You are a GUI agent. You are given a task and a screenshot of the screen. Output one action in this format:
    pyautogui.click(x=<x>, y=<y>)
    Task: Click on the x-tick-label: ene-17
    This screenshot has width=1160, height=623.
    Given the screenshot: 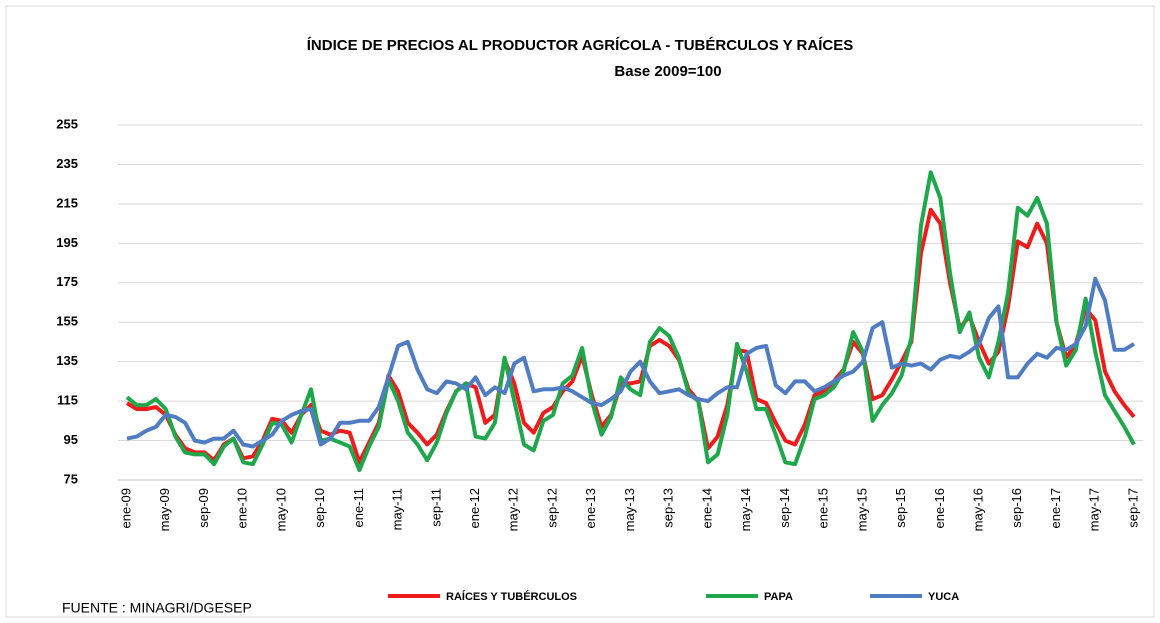 What is the action you would take?
    pyautogui.click(x=1055, y=508)
    